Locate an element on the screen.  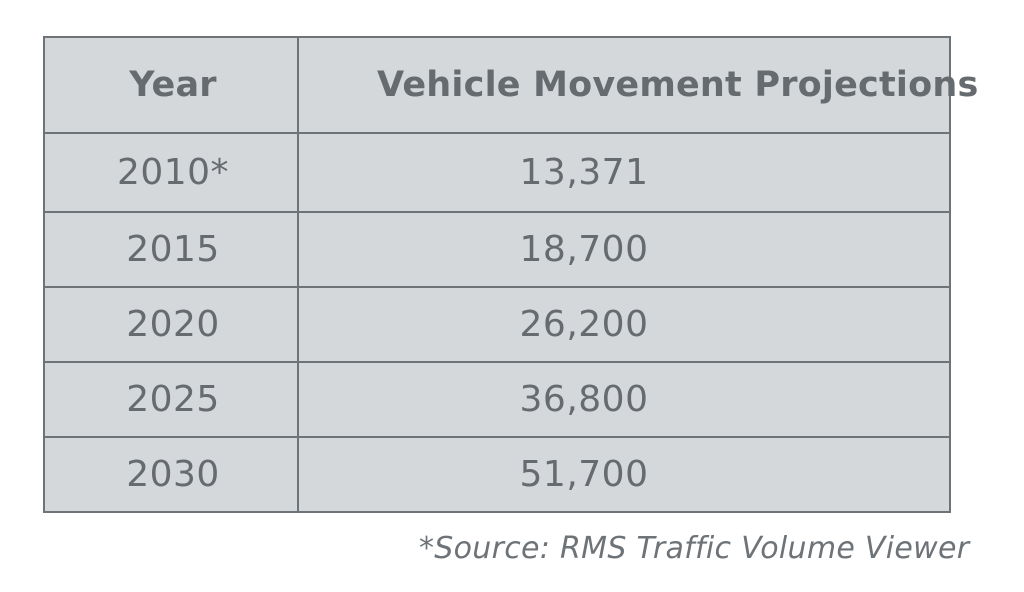
table-row: 2030 51,700 is located at coordinates (497, 474).